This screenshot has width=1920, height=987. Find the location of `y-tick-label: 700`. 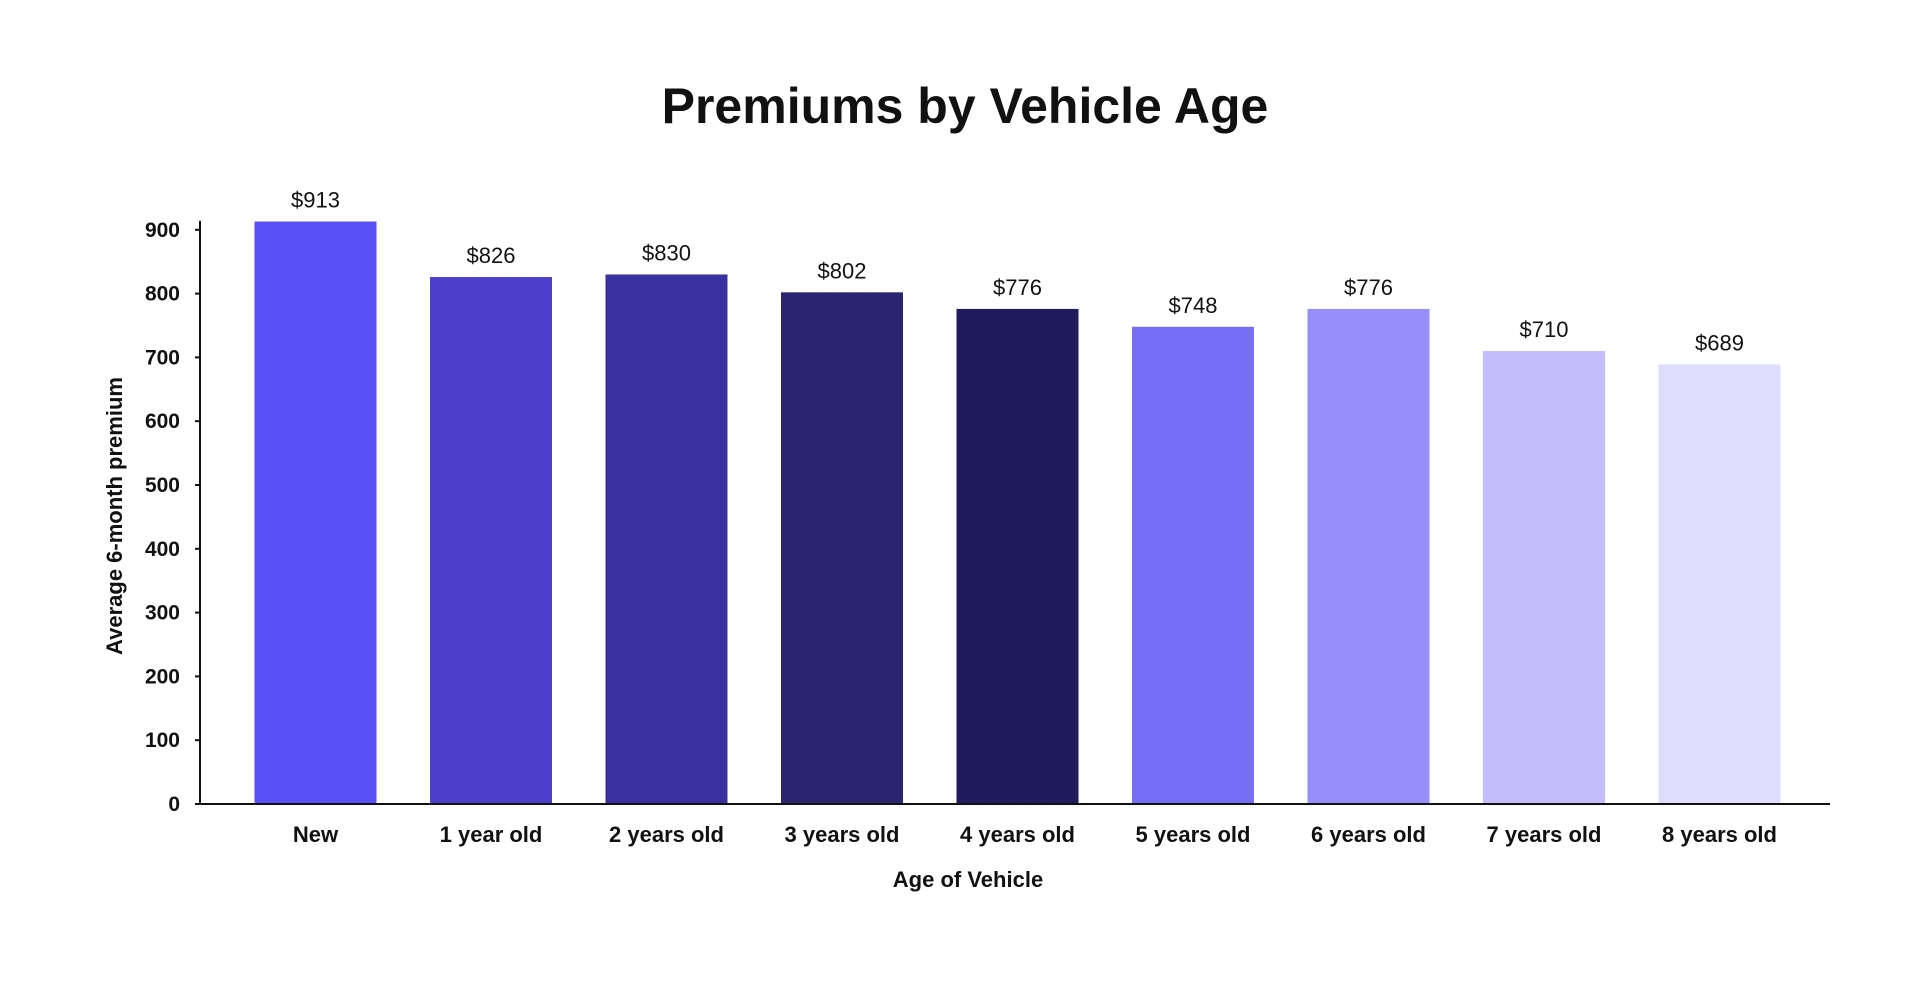

y-tick-label: 700 is located at coordinates (162, 357).